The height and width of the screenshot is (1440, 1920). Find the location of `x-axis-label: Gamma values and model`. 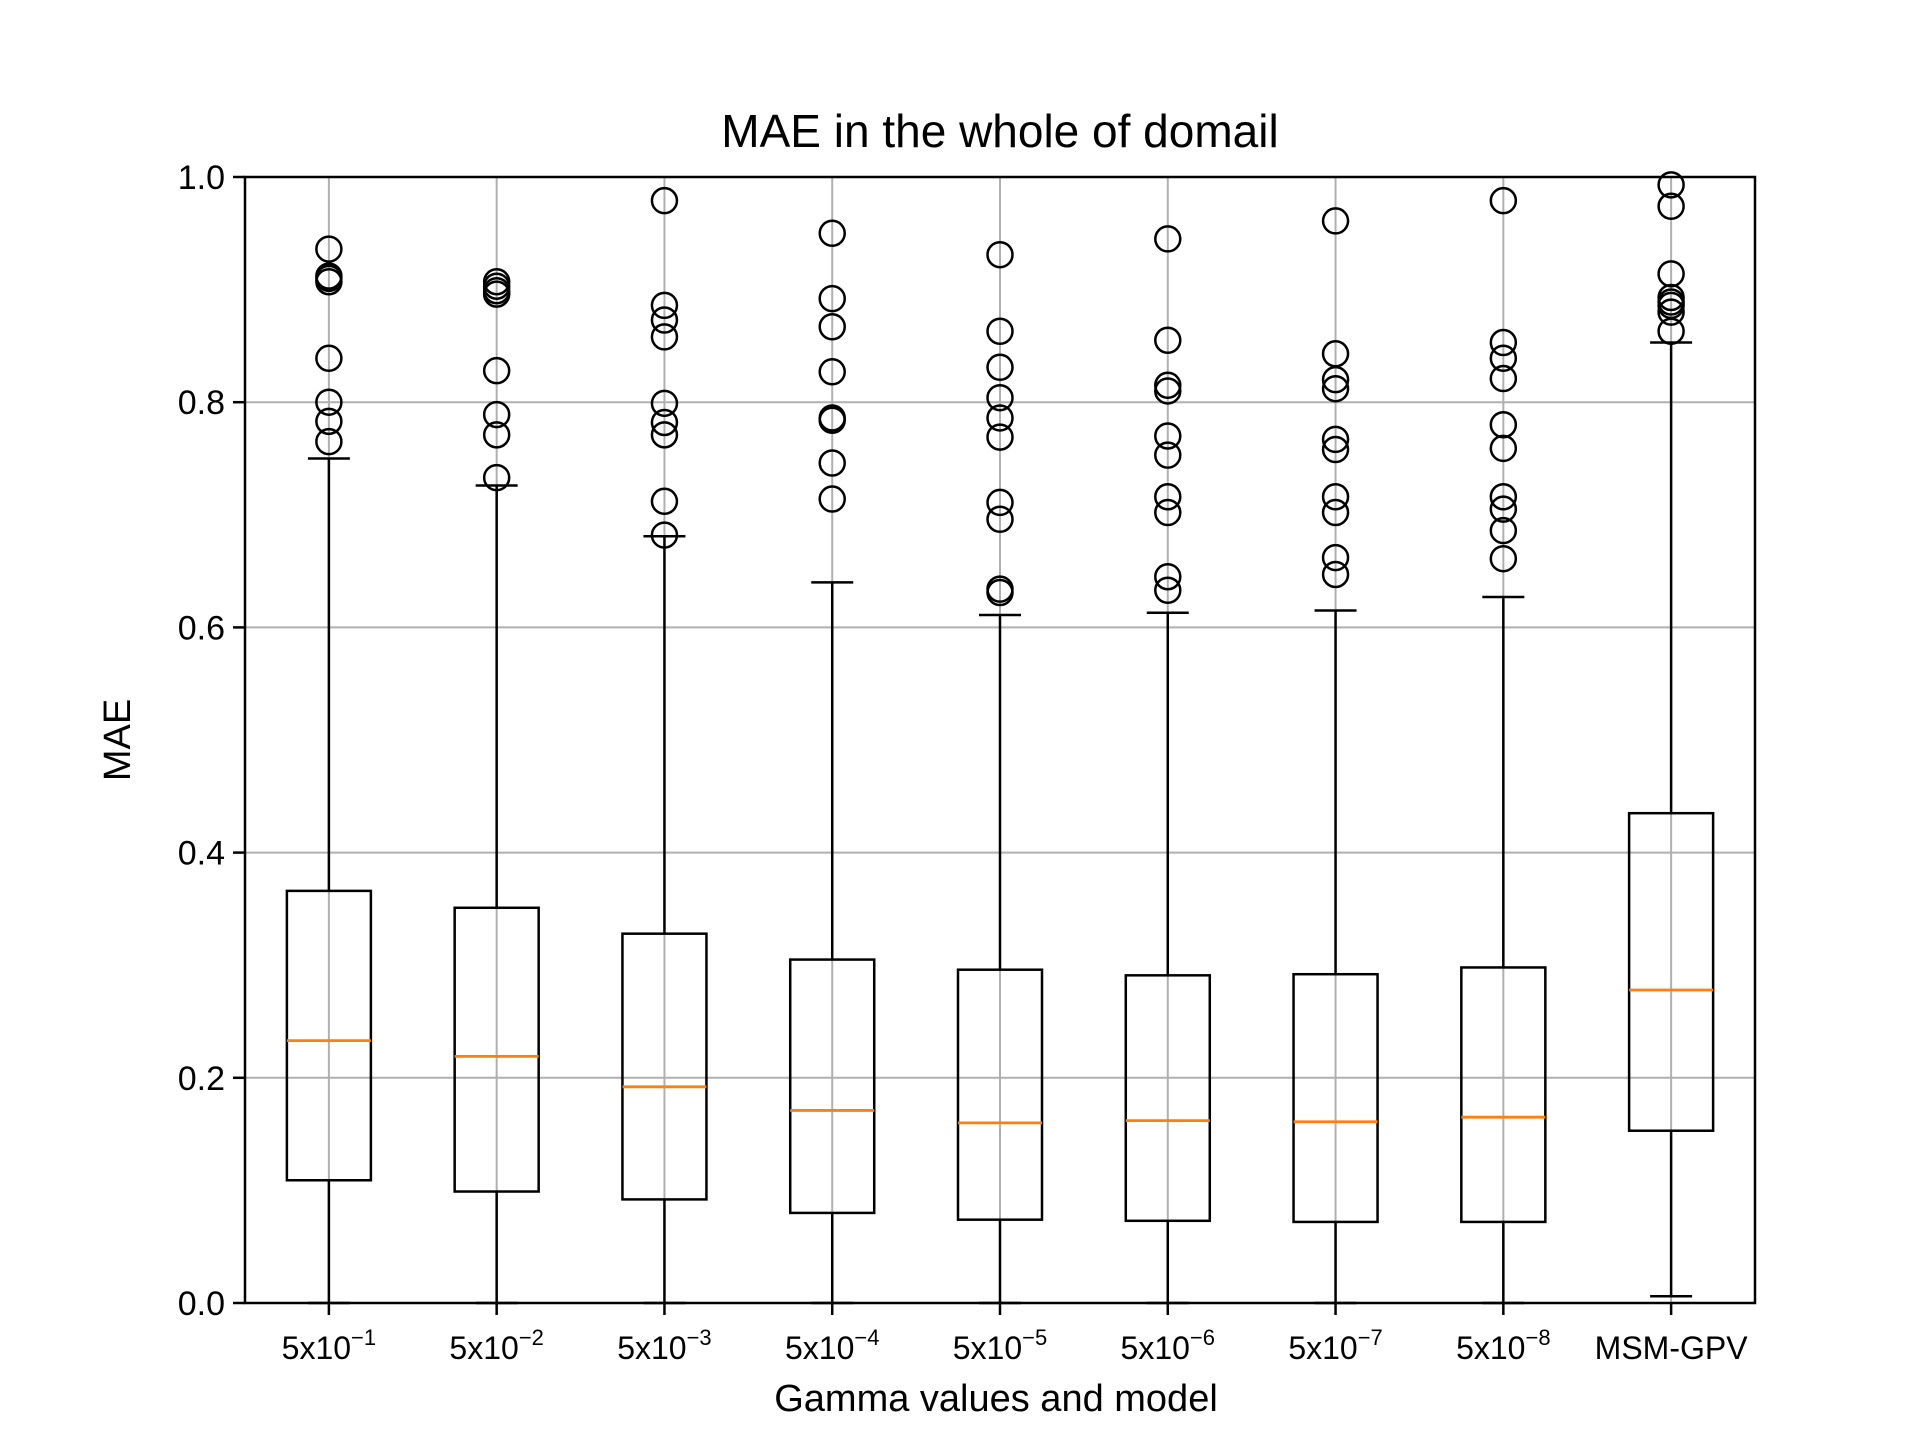

x-axis-label: Gamma values and model is located at coordinates (996, 1399).